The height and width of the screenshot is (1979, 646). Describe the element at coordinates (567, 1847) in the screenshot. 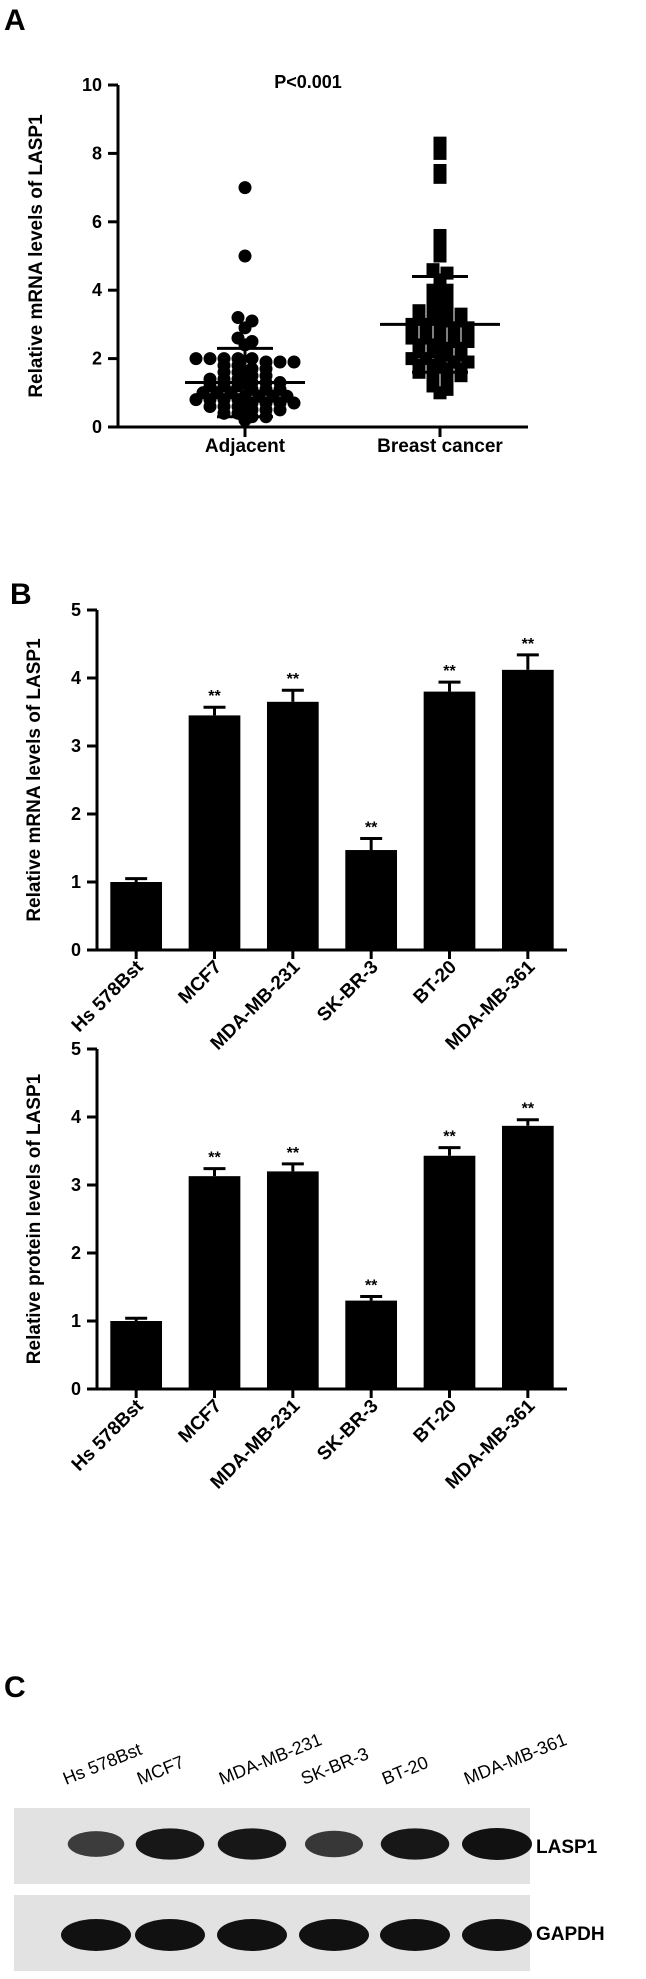

I see `row-label: LASP1` at that location.